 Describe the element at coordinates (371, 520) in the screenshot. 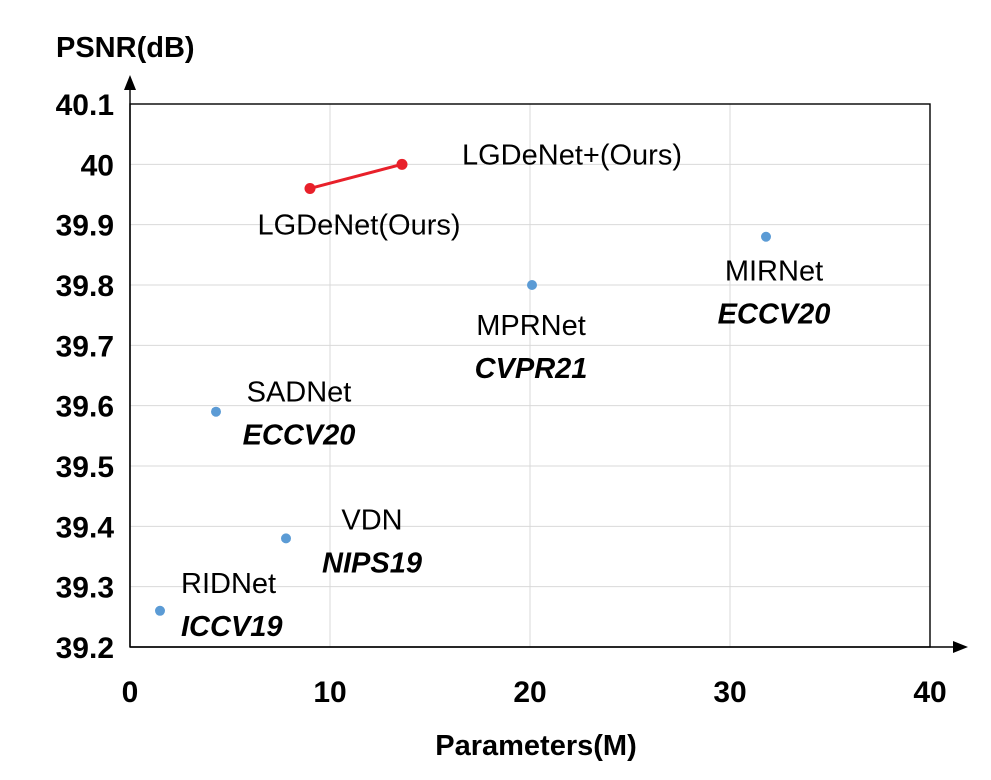

I see `point-label-name: VDN` at that location.